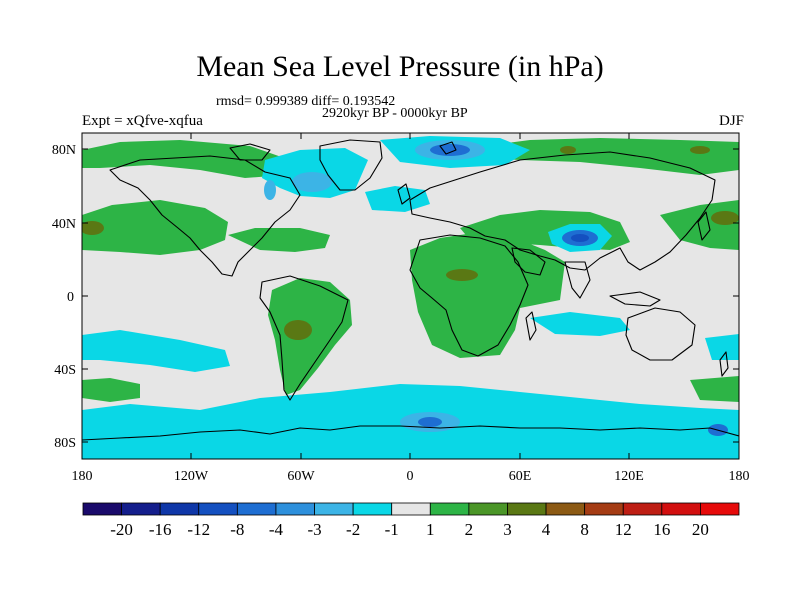 This screenshot has height=600, width=800. I want to click on coastline-japan, so click(704, 226).